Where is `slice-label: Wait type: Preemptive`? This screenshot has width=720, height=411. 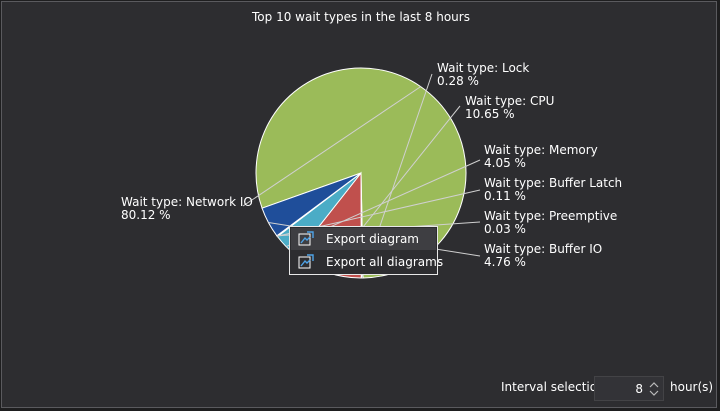
slice-label: Wait type: Preemptive is located at coordinates (550, 216).